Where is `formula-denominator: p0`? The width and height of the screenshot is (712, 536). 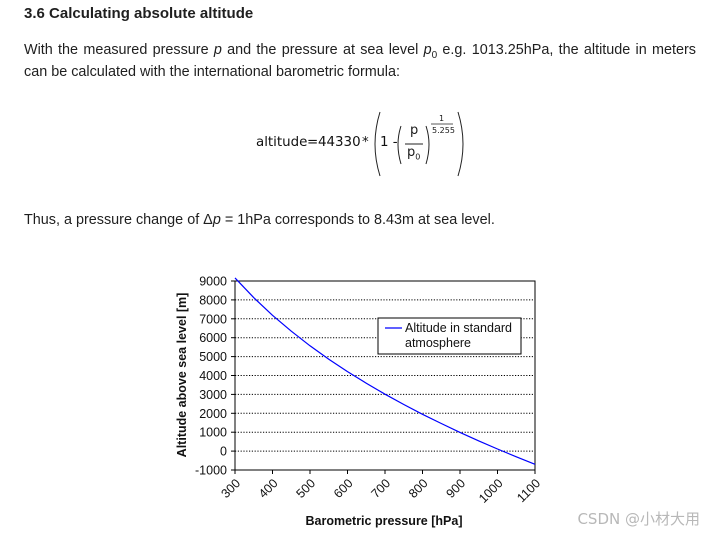 formula-denominator: p0 is located at coordinates (413, 153).